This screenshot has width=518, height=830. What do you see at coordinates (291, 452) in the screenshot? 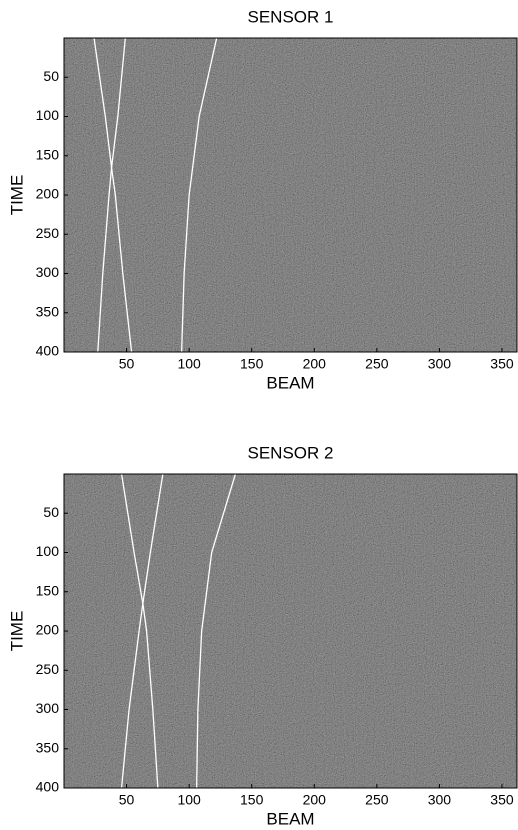
I see `chart-title: SENSOR 2` at bounding box center [291, 452].